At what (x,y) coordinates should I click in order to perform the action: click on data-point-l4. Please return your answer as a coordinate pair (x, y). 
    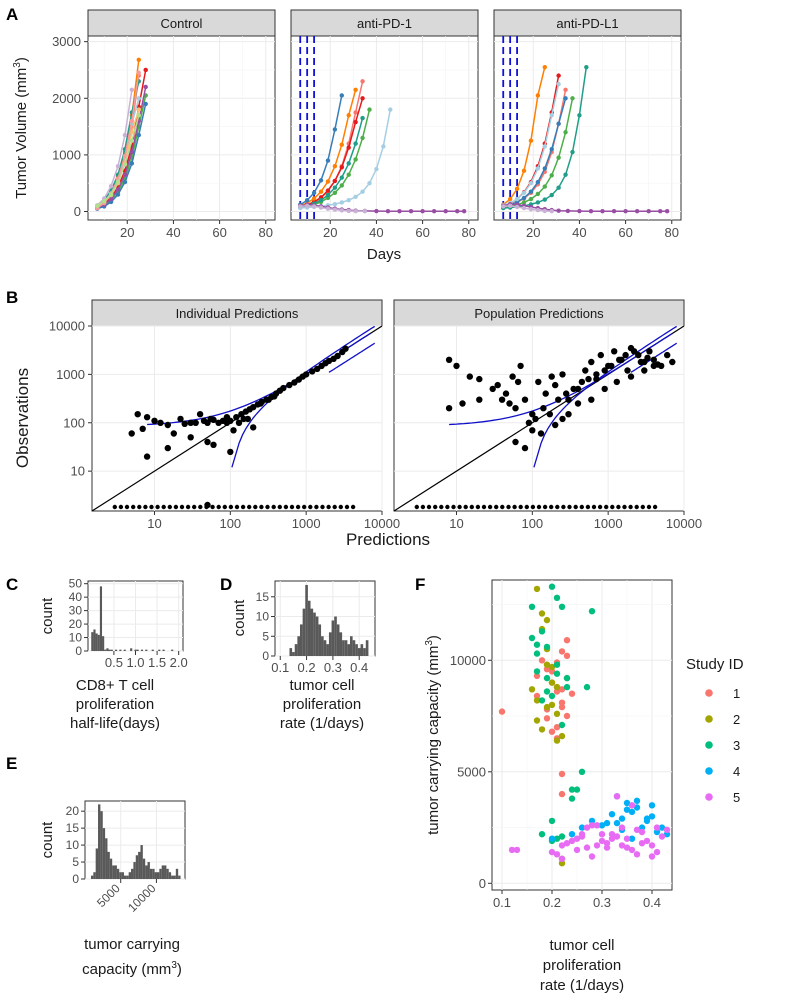
    Looking at the image, I should click on (572, 98).